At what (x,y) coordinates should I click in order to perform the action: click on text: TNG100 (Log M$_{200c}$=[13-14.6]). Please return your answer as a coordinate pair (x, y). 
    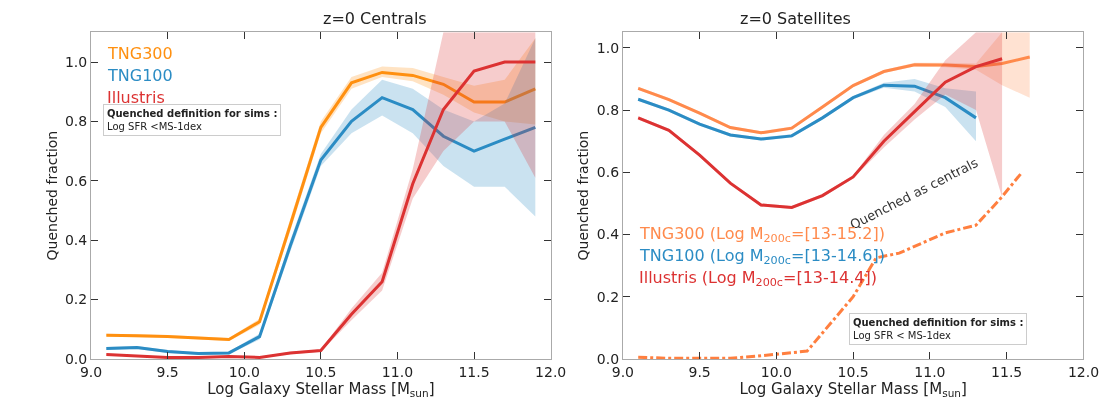
    Looking at the image, I should click on (762, 257).